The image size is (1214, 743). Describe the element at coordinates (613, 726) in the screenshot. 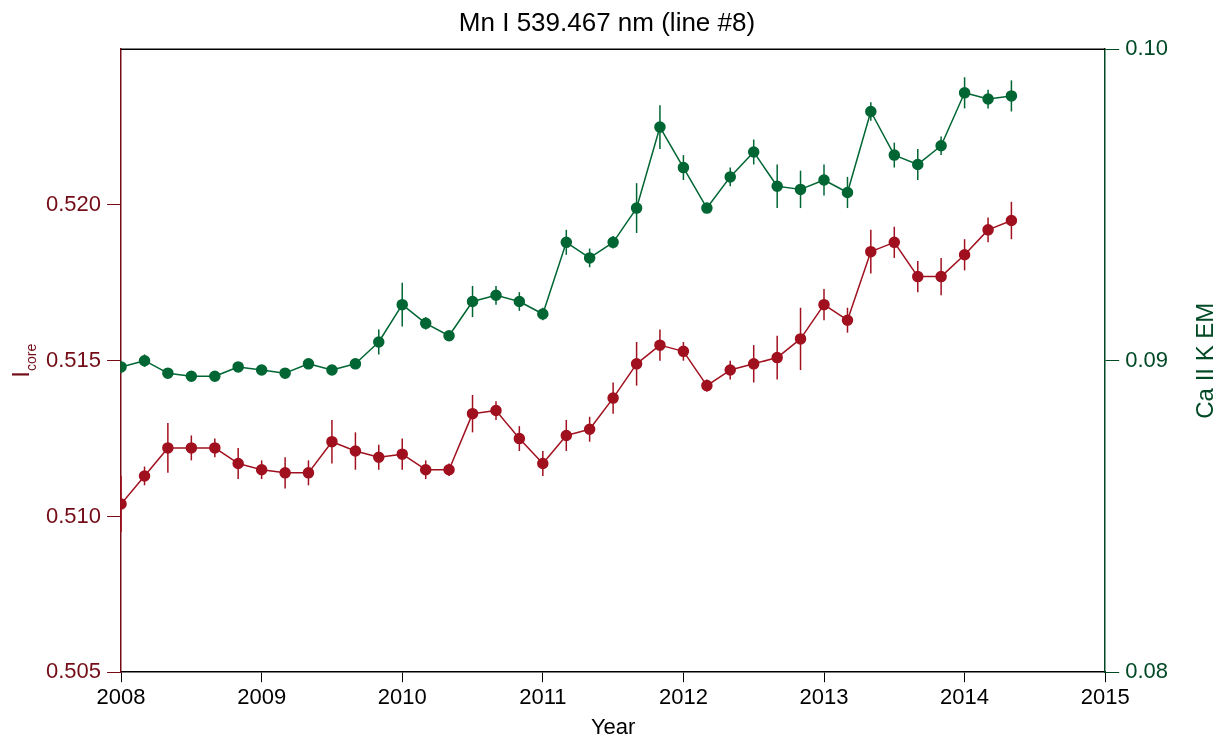

I see `x-axis-title: Year` at that location.